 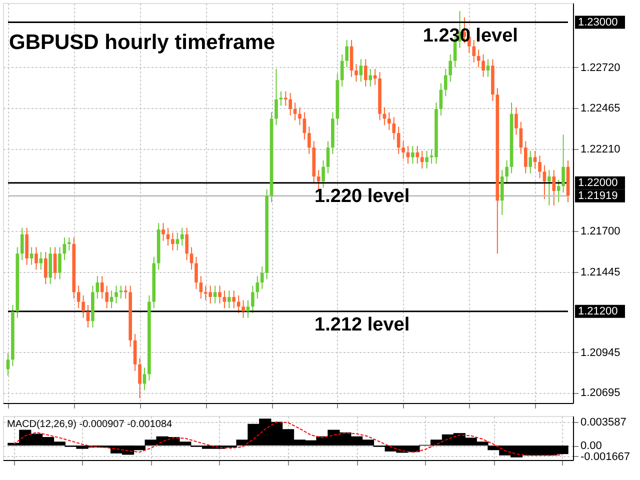 What do you see at coordinates (598, 22) in the screenshot?
I see `text: 1.23000` at bounding box center [598, 22].